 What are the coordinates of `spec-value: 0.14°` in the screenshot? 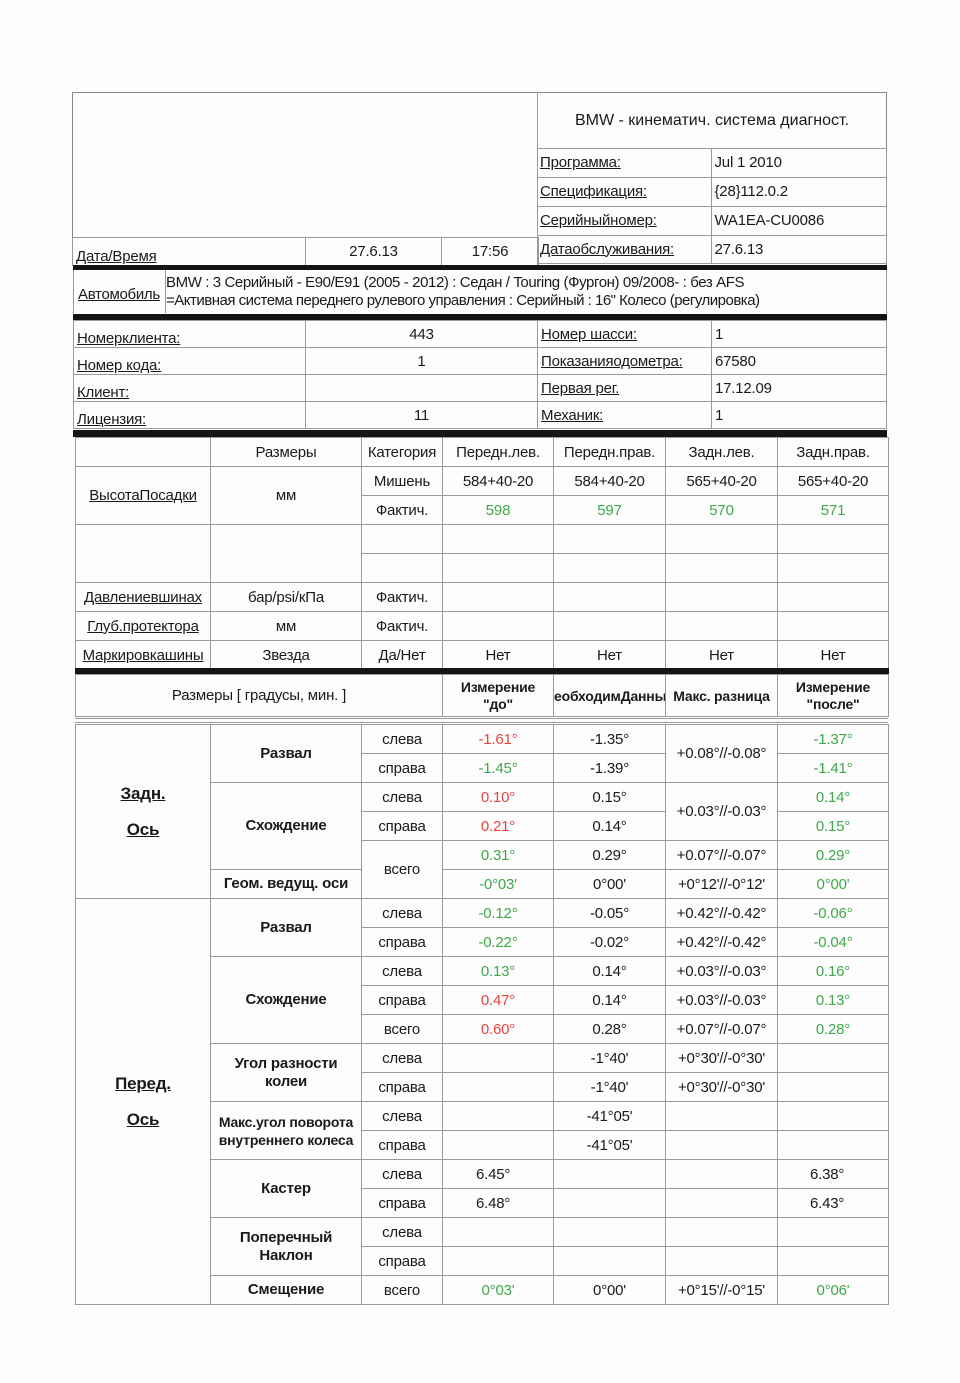 It's located at (609, 1000).